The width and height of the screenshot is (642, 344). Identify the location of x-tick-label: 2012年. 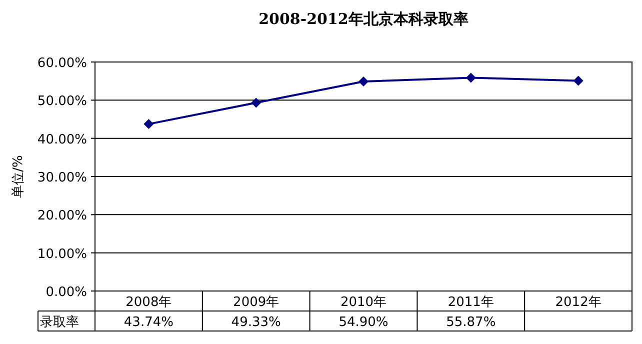
(578, 302).